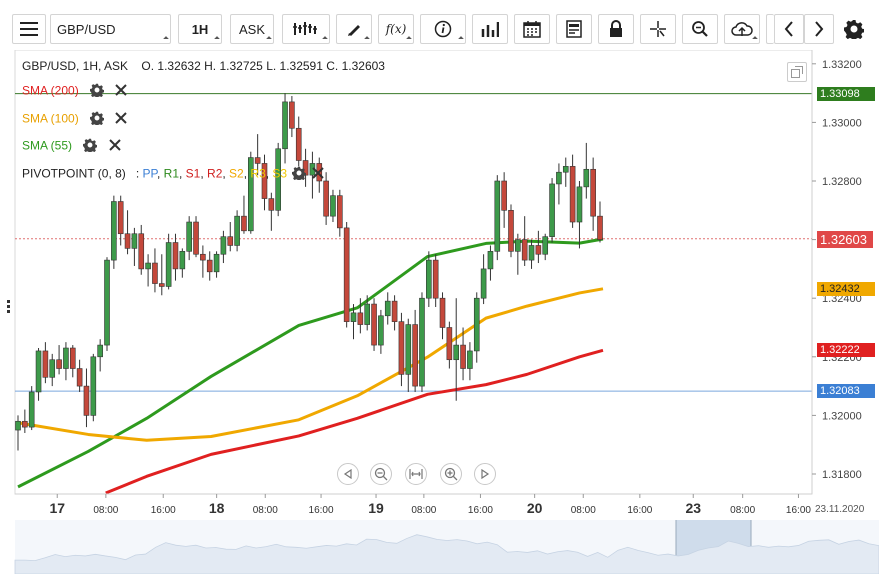 This screenshot has width=879, height=574. I want to click on triangle-left-icon, so click(347, 474).